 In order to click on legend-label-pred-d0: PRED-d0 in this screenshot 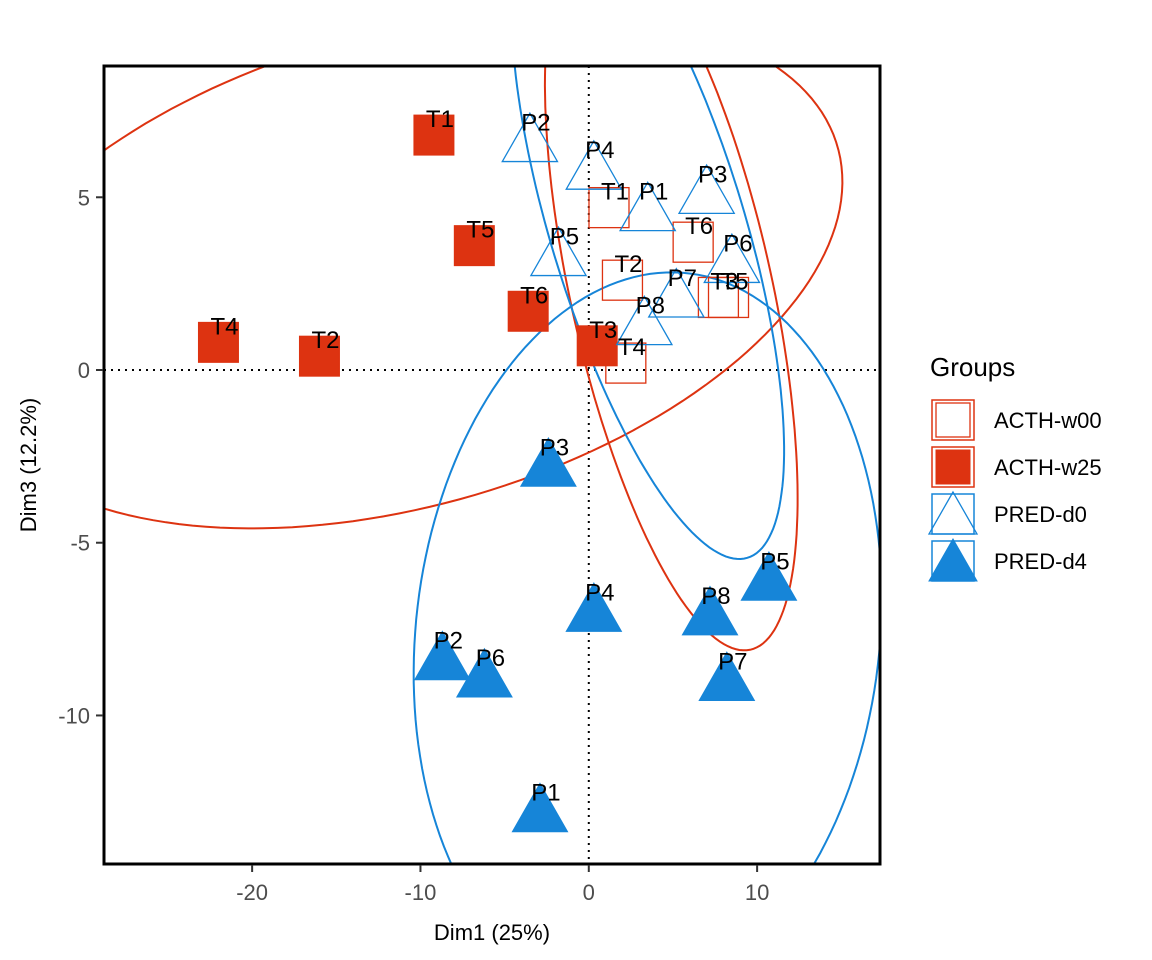, I will do `click(1040, 514)`.